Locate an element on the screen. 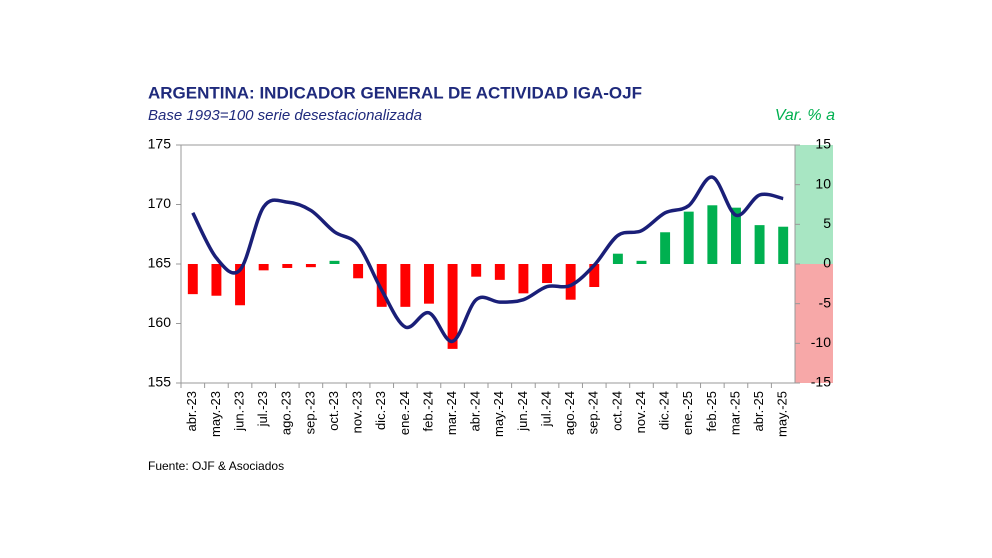  y2-tick-label: -5 is located at coordinates (825, 302).